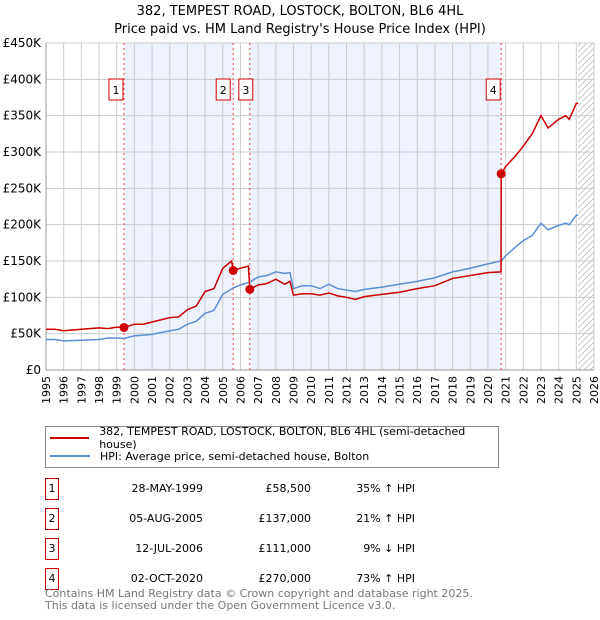  Describe the element at coordinates (23, 261) in the screenshot. I see `y-tick-label: £150K` at that location.